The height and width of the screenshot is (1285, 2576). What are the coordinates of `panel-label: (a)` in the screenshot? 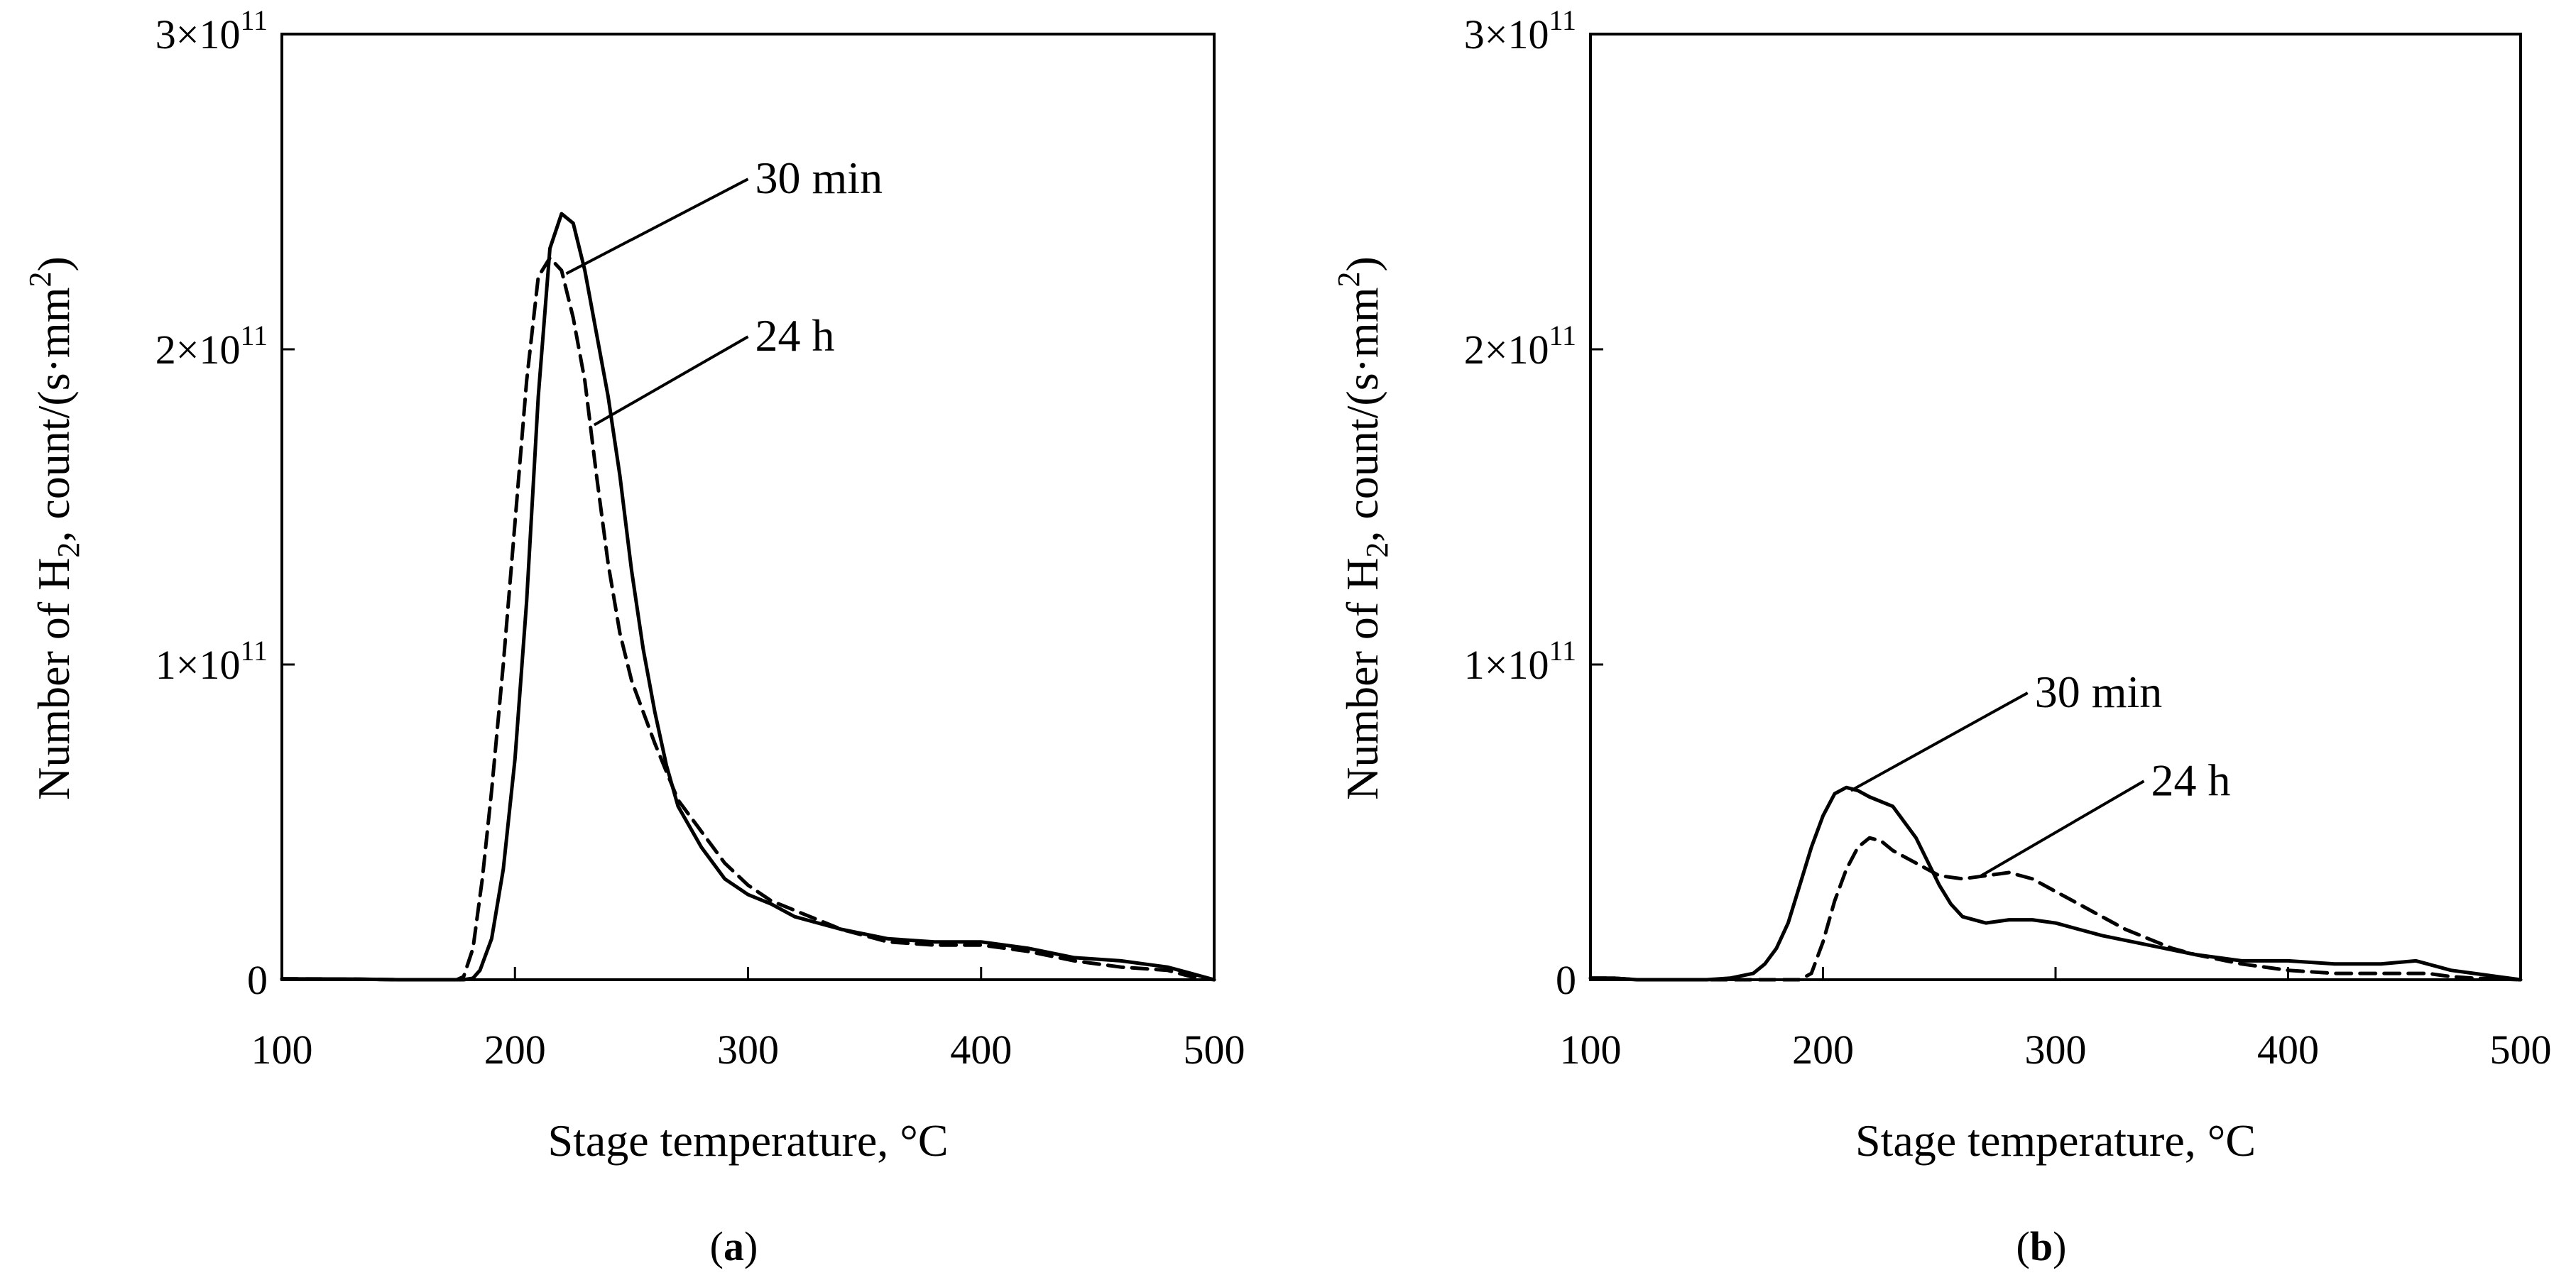 It's located at (734, 1246).